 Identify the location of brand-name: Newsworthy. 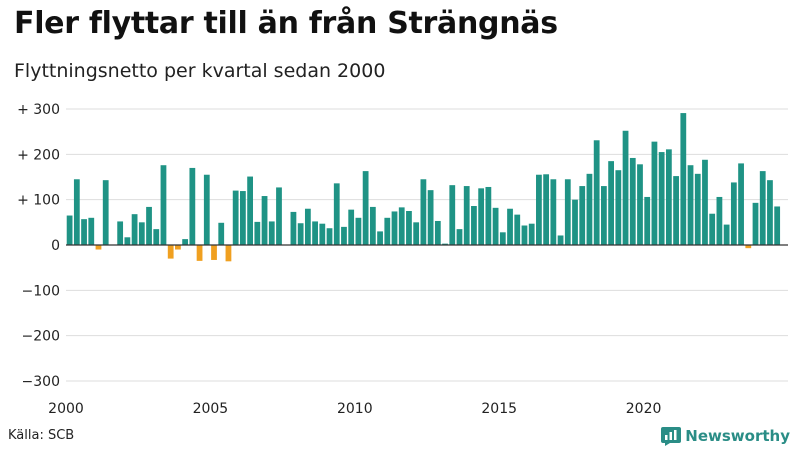
(737, 436).